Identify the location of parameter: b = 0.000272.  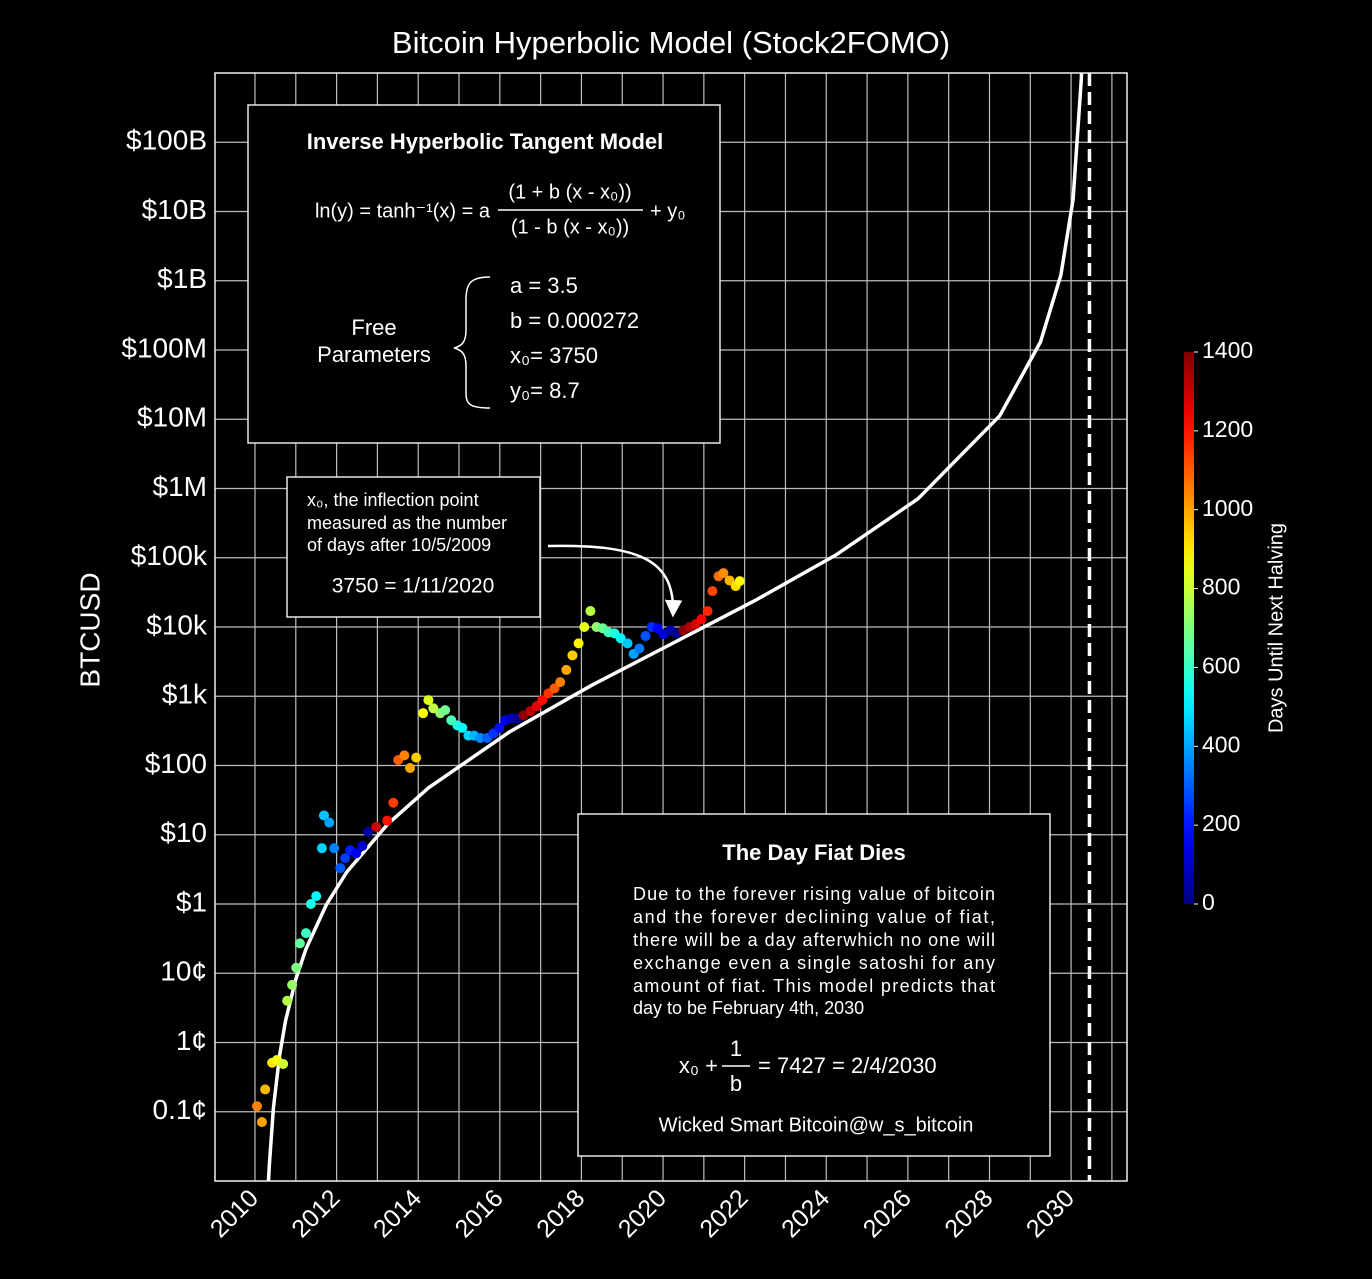
(574, 320).